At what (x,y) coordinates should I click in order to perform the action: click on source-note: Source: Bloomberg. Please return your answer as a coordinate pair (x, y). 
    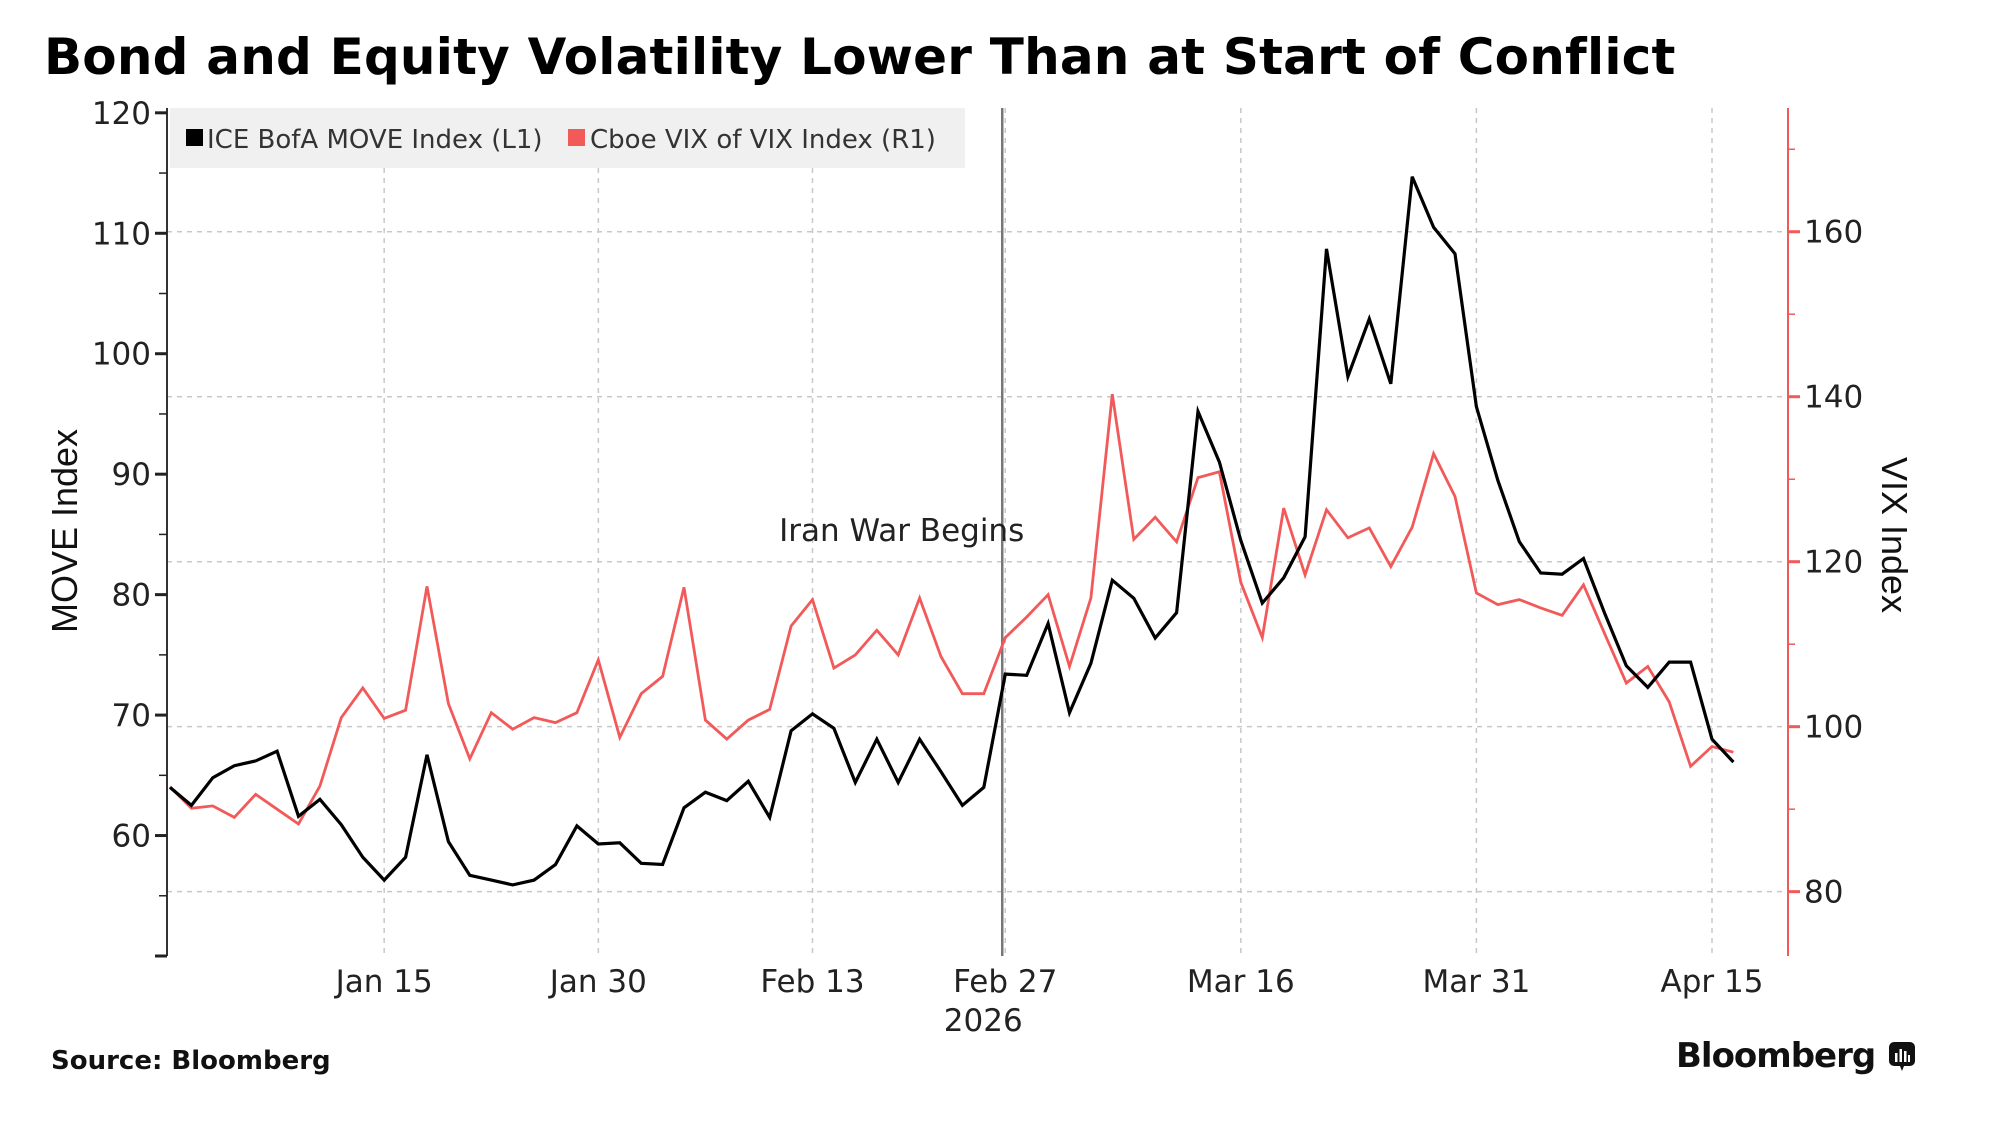
    Looking at the image, I should click on (191, 1061).